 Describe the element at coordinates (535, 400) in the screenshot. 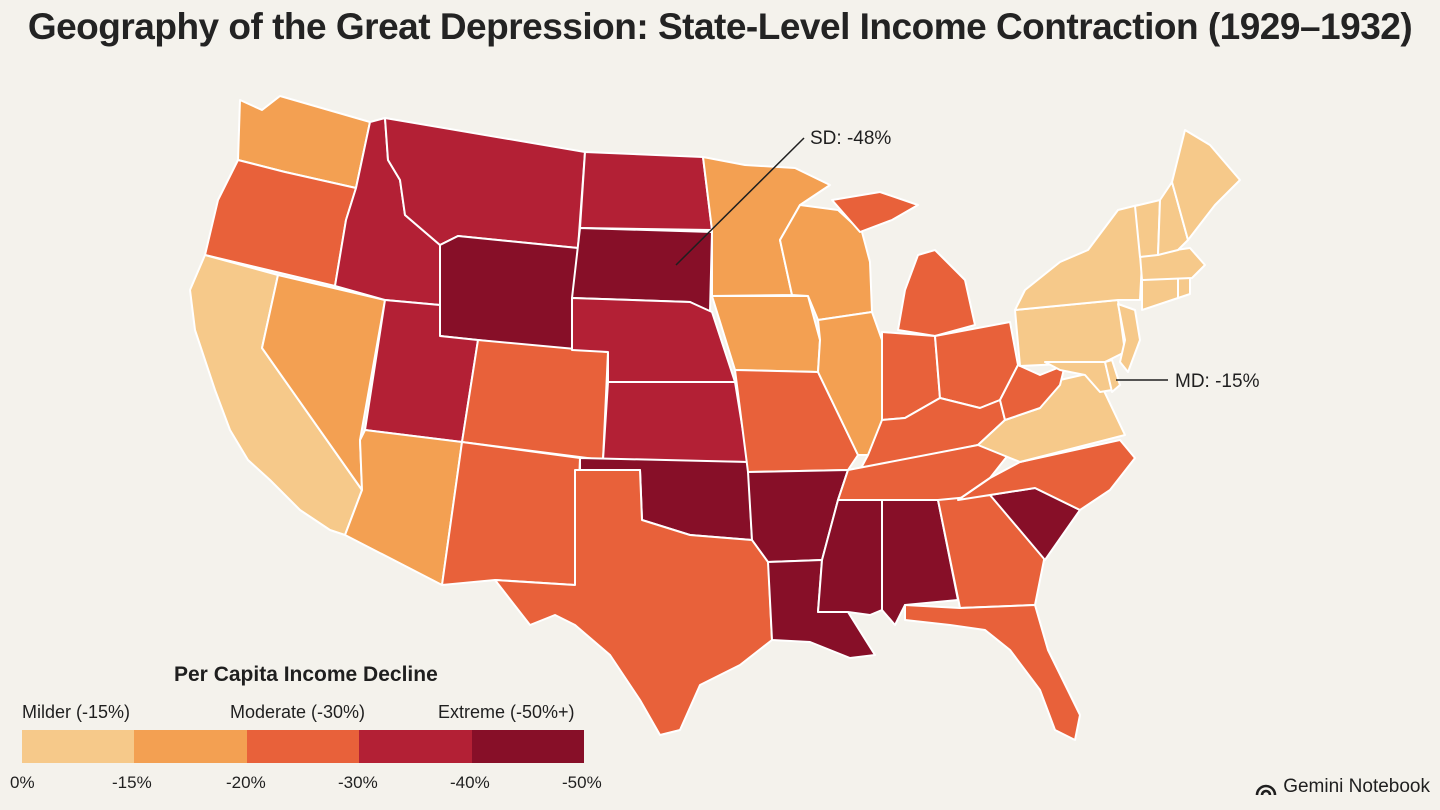

I see `state-co` at that location.